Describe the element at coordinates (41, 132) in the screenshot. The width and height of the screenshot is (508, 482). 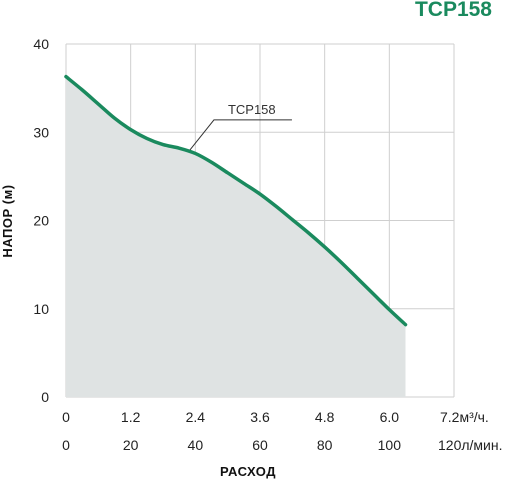
I see `y-tick-label: 30` at that location.